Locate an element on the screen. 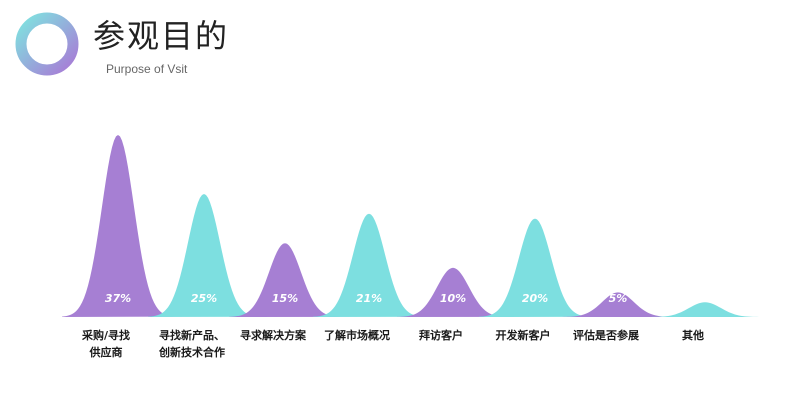  category-label-1-line-2: 供应商 is located at coordinates (106, 352).